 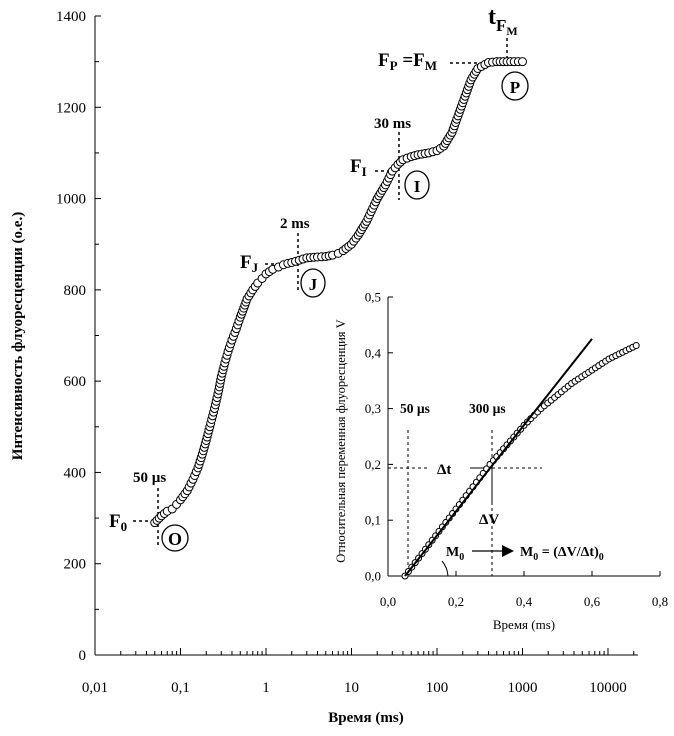 I want to click on phase-o-circle, so click(x=175, y=538).